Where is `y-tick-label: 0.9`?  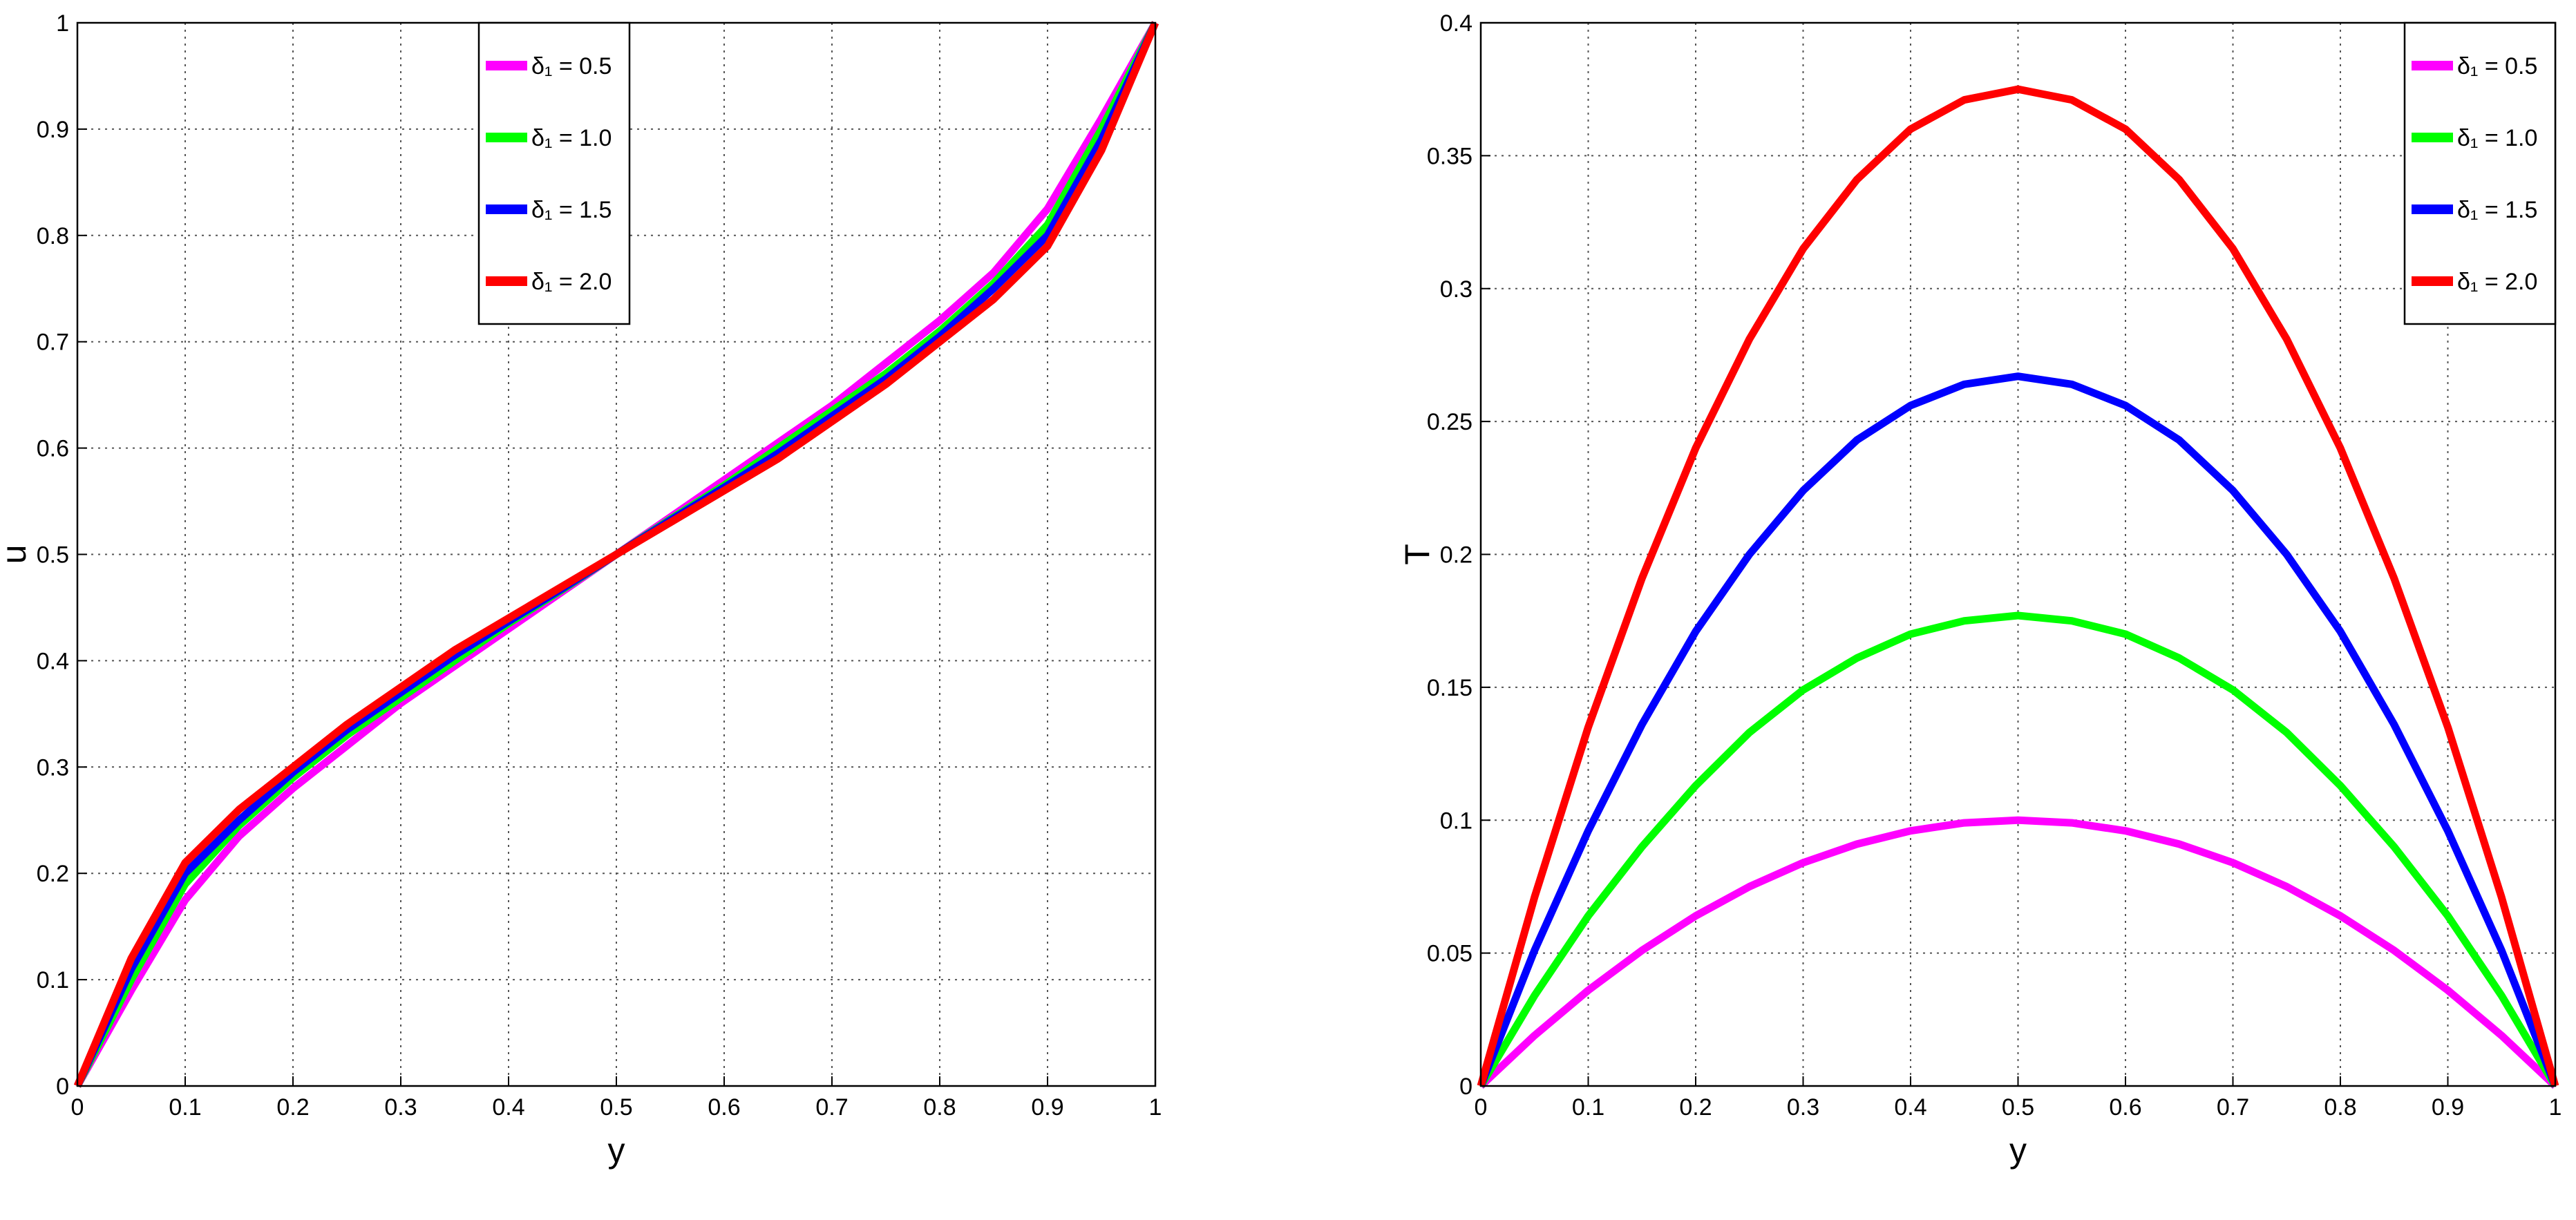
y-tick-label: 0.9 is located at coordinates (53, 130).